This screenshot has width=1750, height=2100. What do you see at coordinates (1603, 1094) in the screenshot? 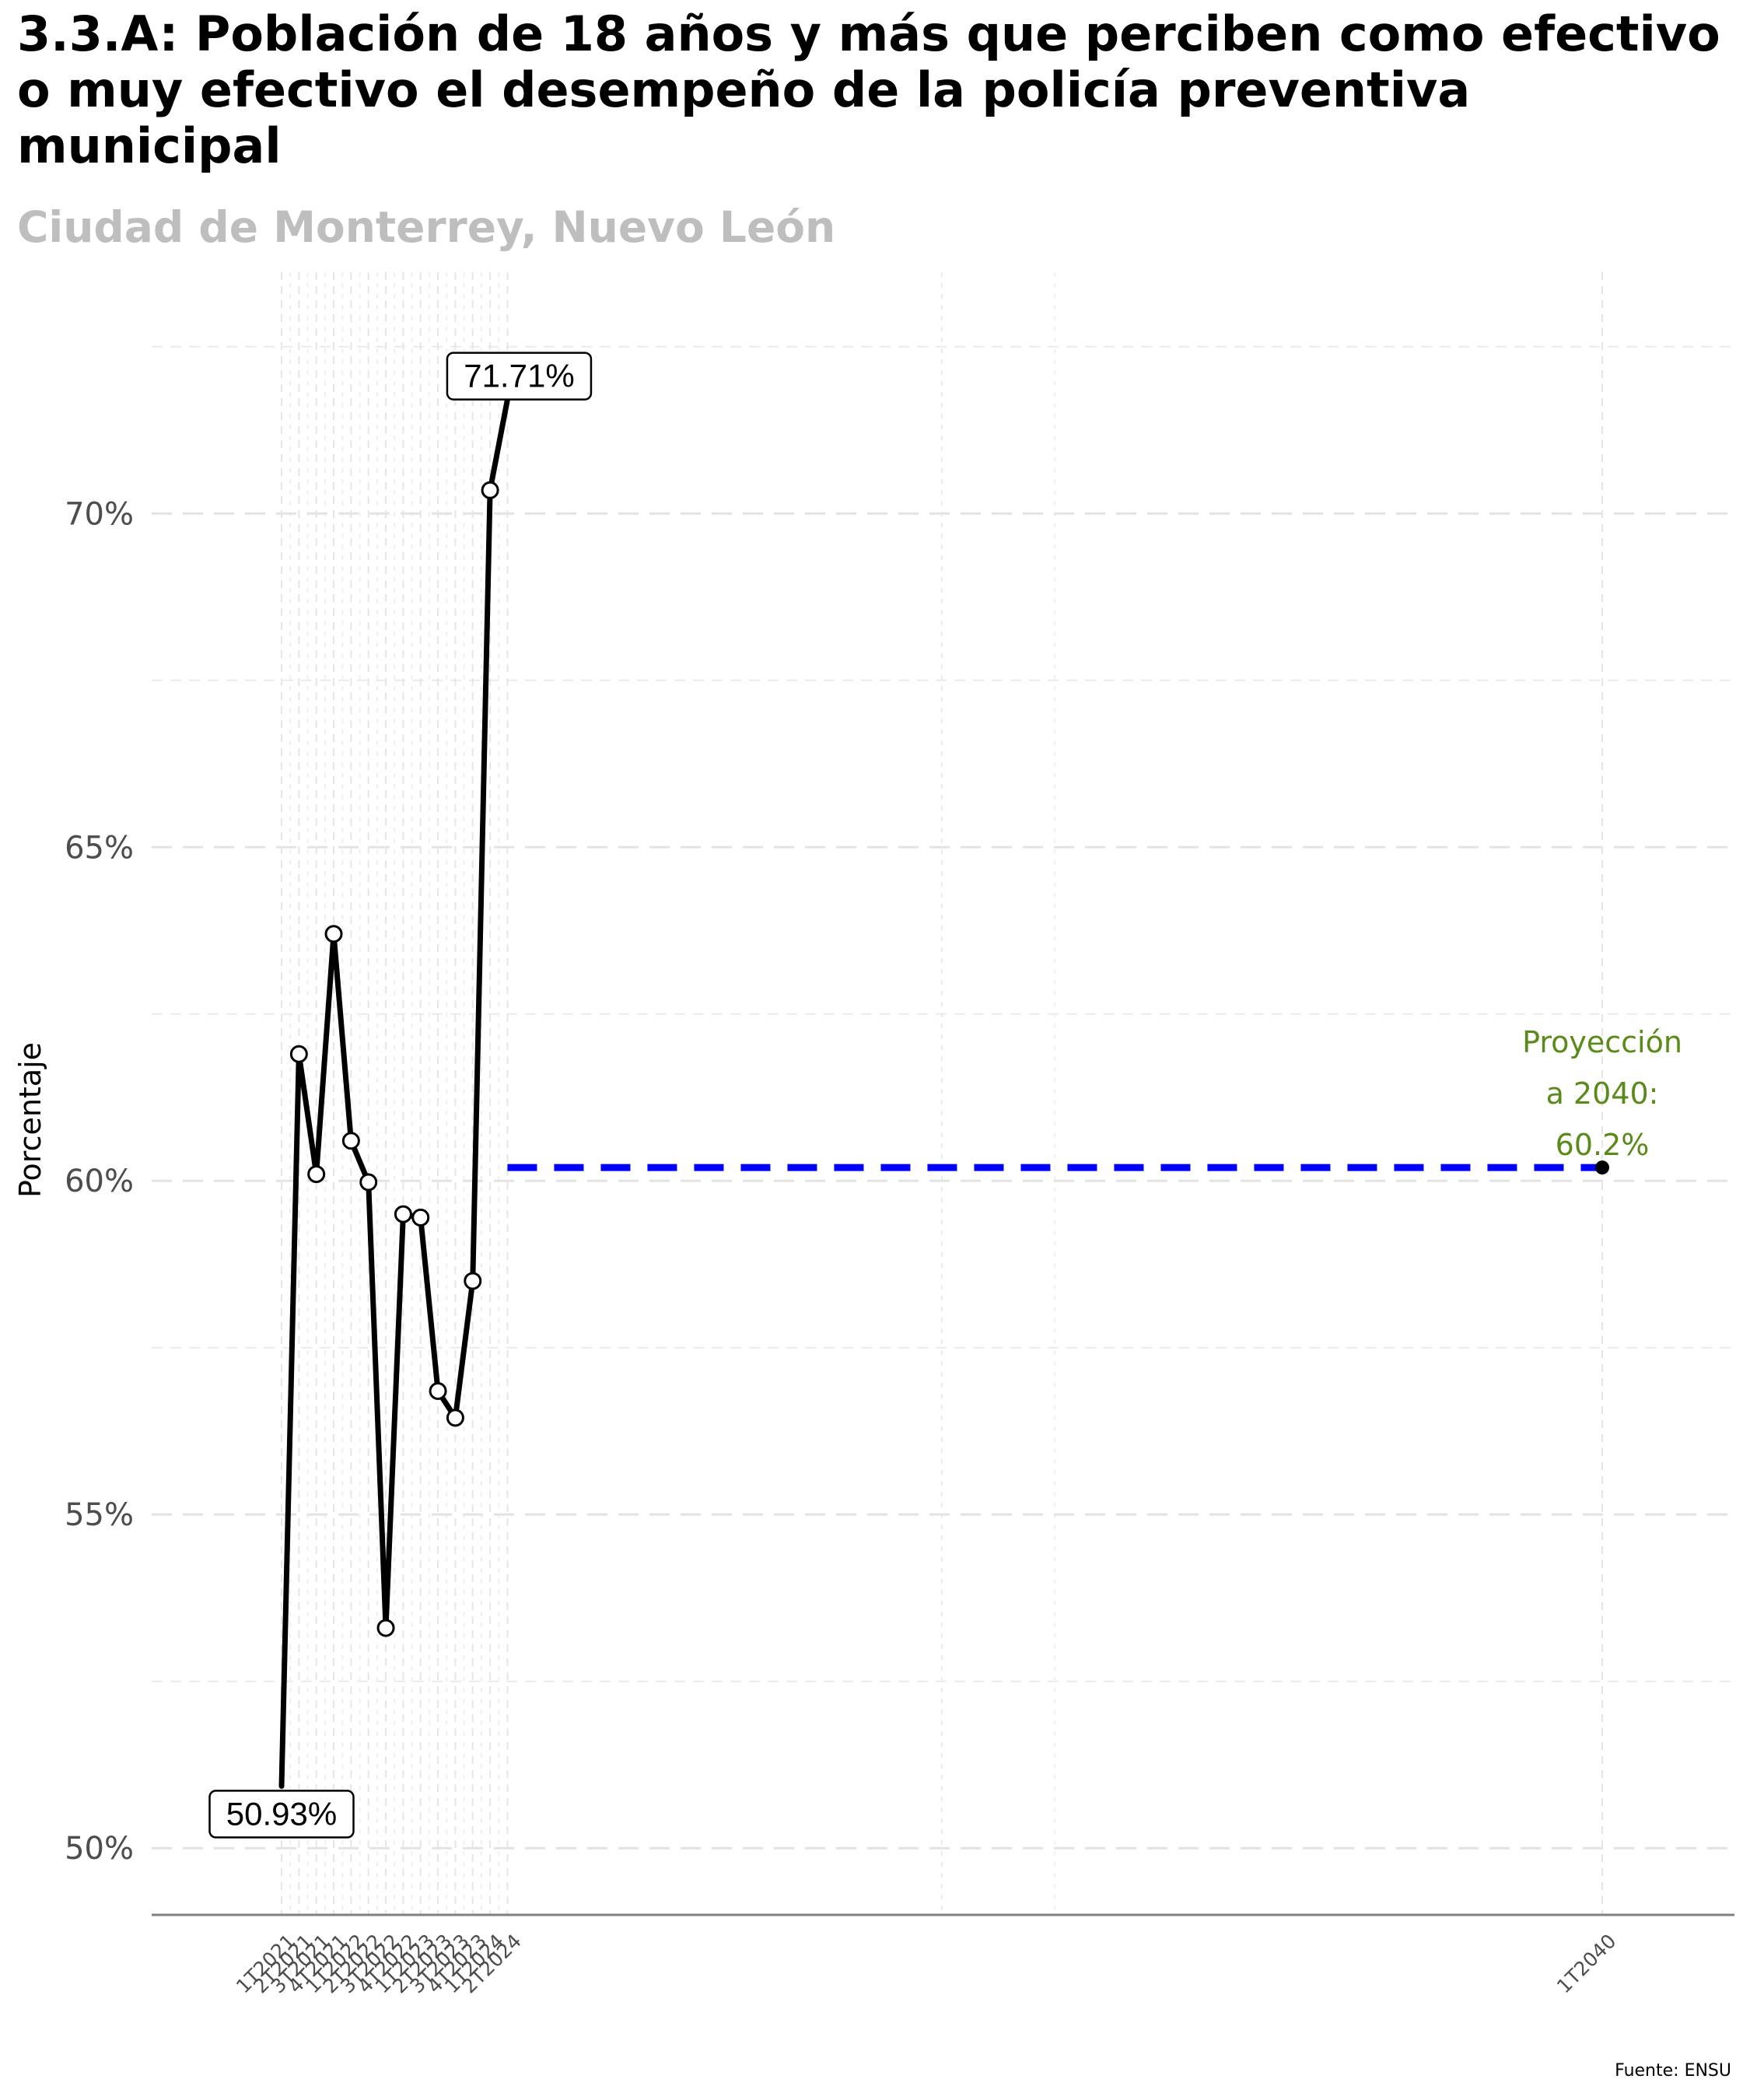
I see `projection-annotation: a 2040:` at bounding box center [1603, 1094].